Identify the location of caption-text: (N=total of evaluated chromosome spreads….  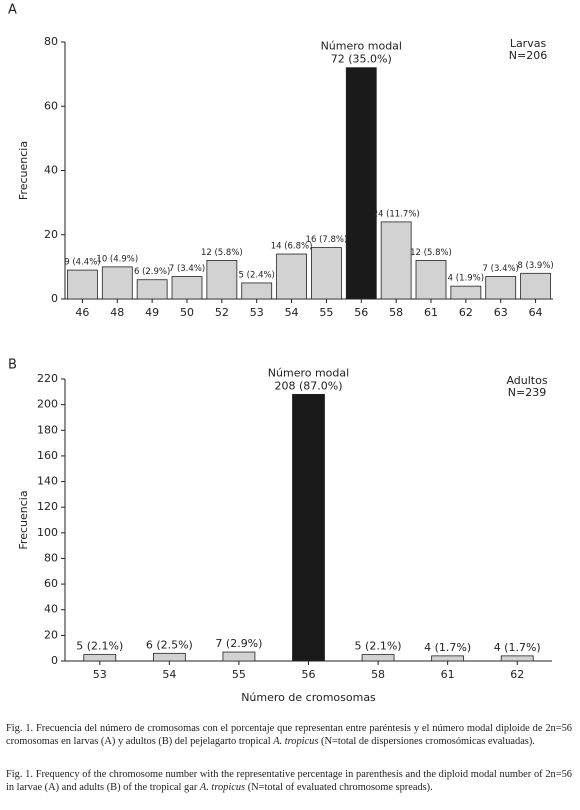
(339, 787).